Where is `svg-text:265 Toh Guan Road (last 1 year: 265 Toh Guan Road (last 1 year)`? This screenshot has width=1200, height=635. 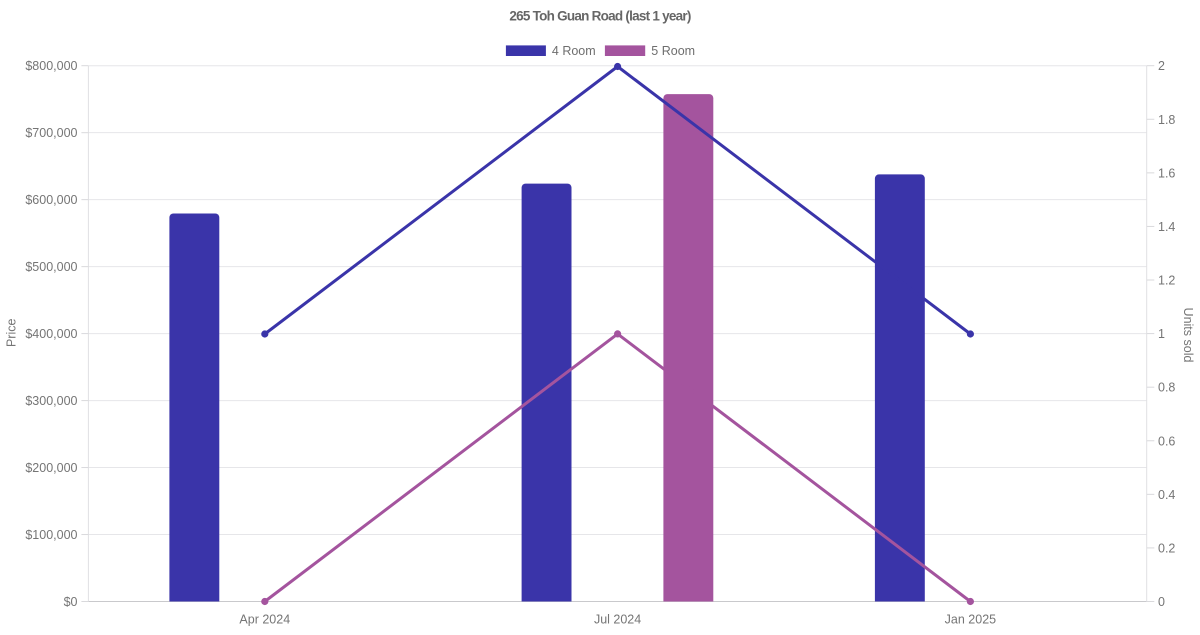 svg-text:265 Toh Guan Road (last 1 year: 265 Toh Guan Road (last 1 year) is located at coordinates (600, 16).